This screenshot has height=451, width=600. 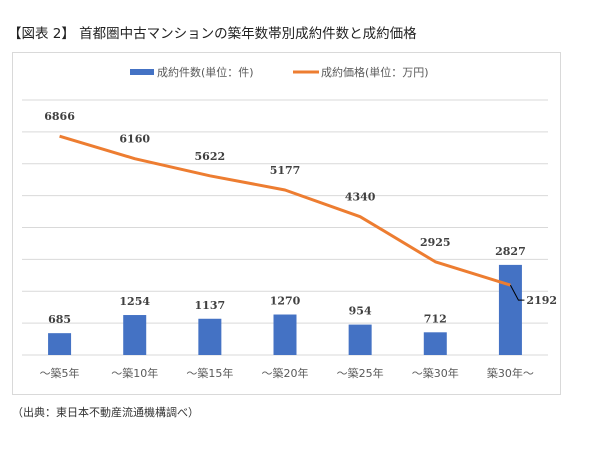 What do you see at coordinates (205, 72) in the screenshot?
I see `legend-label-bar: 成約件数(単位：件)` at bounding box center [205, 72].